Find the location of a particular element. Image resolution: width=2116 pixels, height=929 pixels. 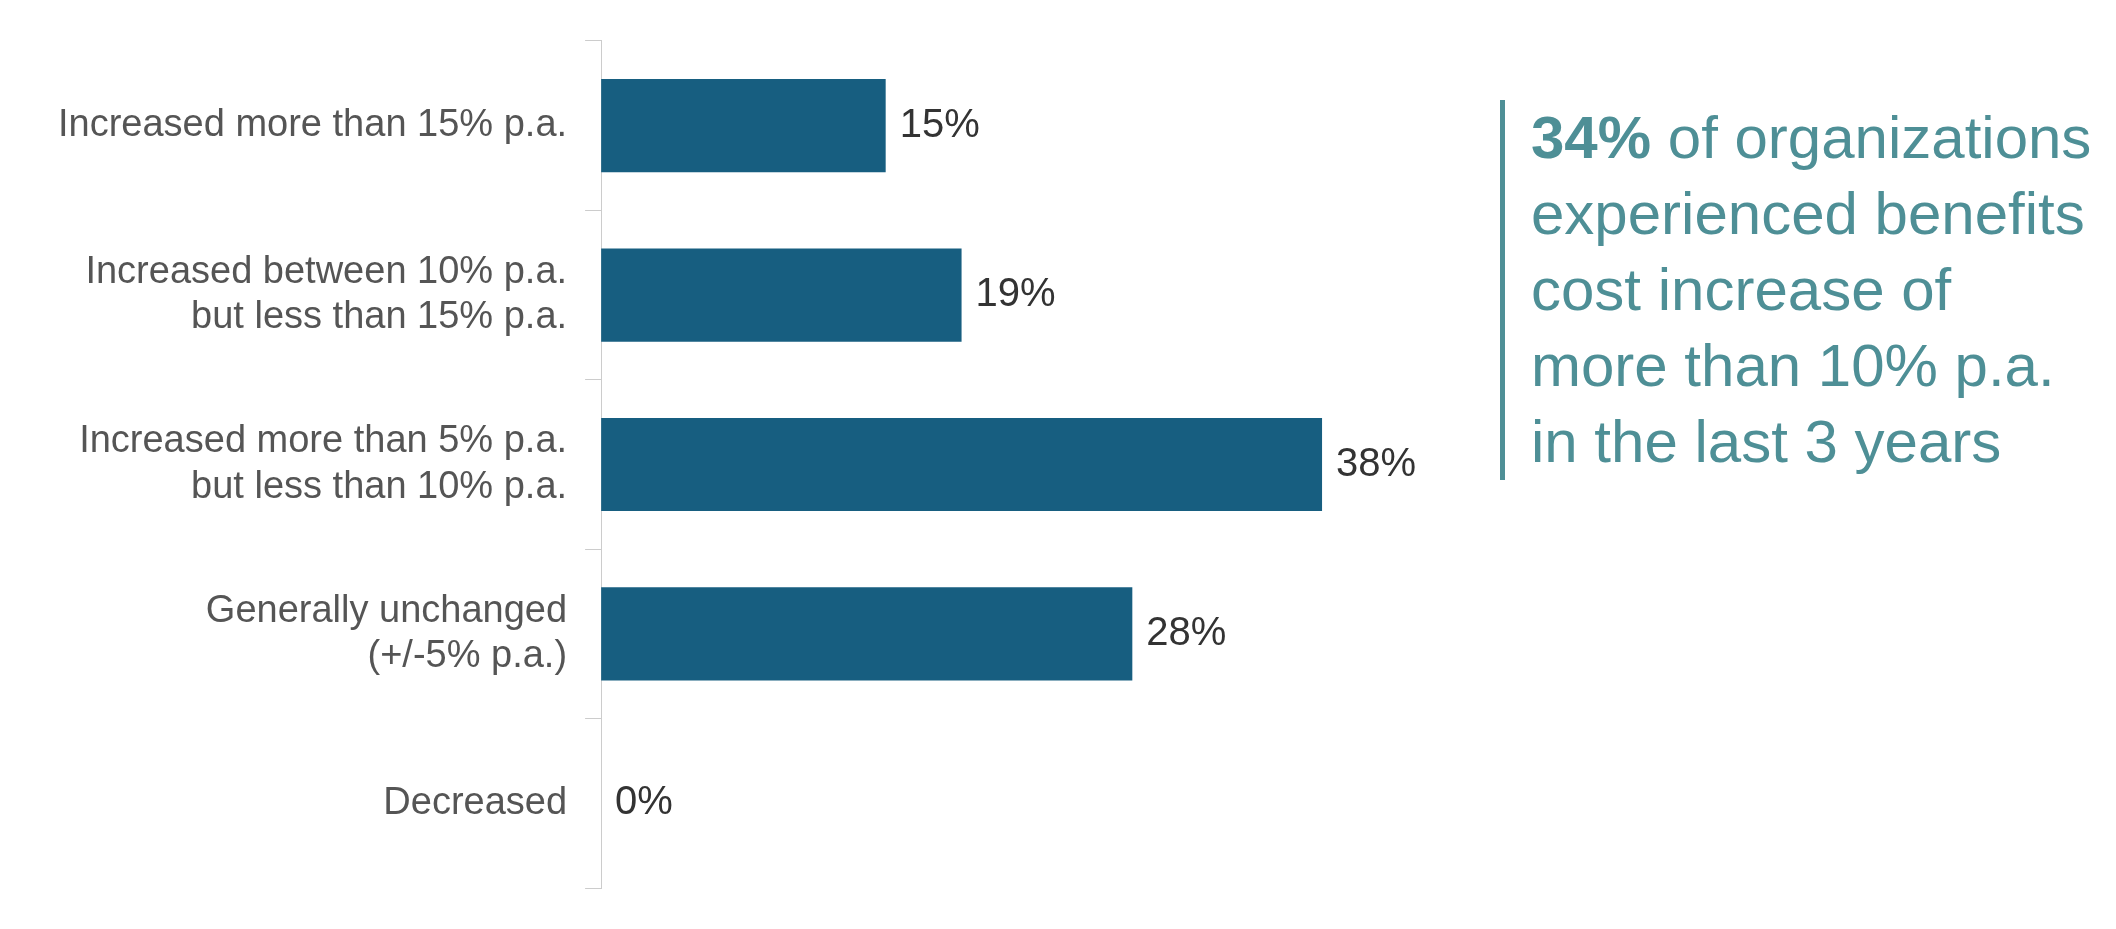

data-label: 28% is located at coordinates (1186, 631).